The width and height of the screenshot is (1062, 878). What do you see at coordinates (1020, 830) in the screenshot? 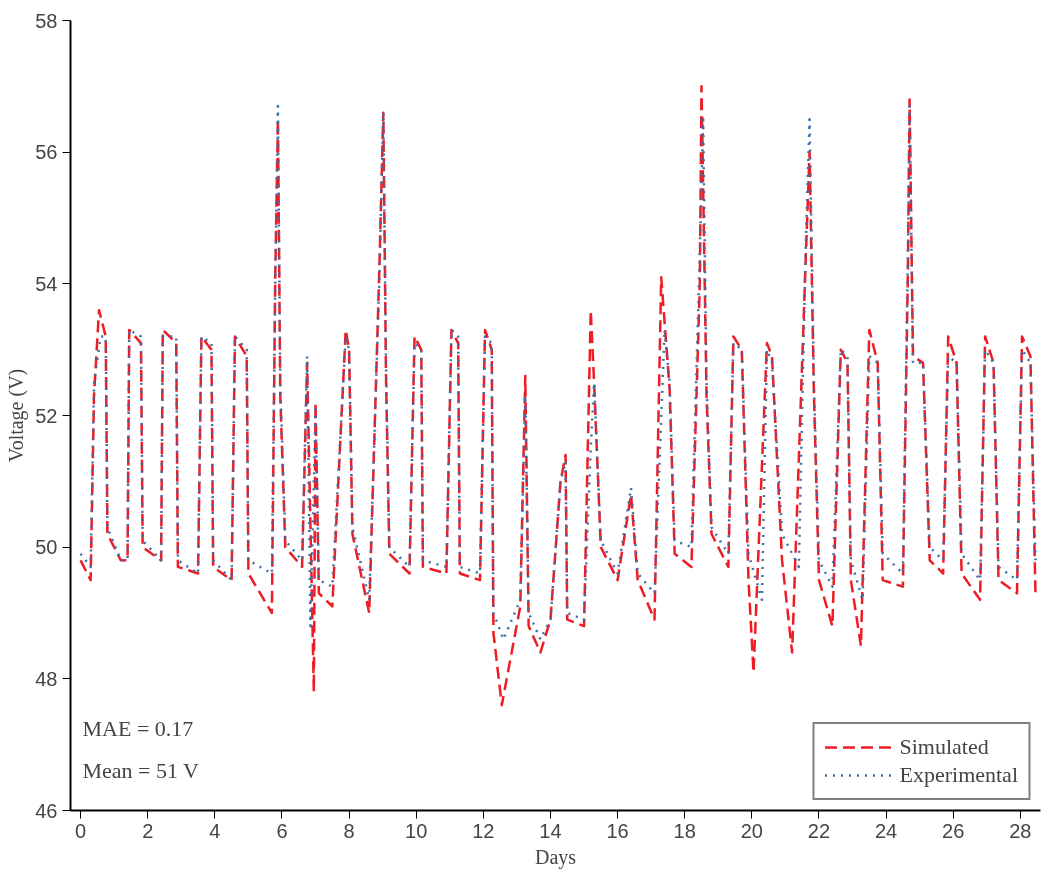
I see `x-tick-label: 28` at bounding box center [1020, 830].